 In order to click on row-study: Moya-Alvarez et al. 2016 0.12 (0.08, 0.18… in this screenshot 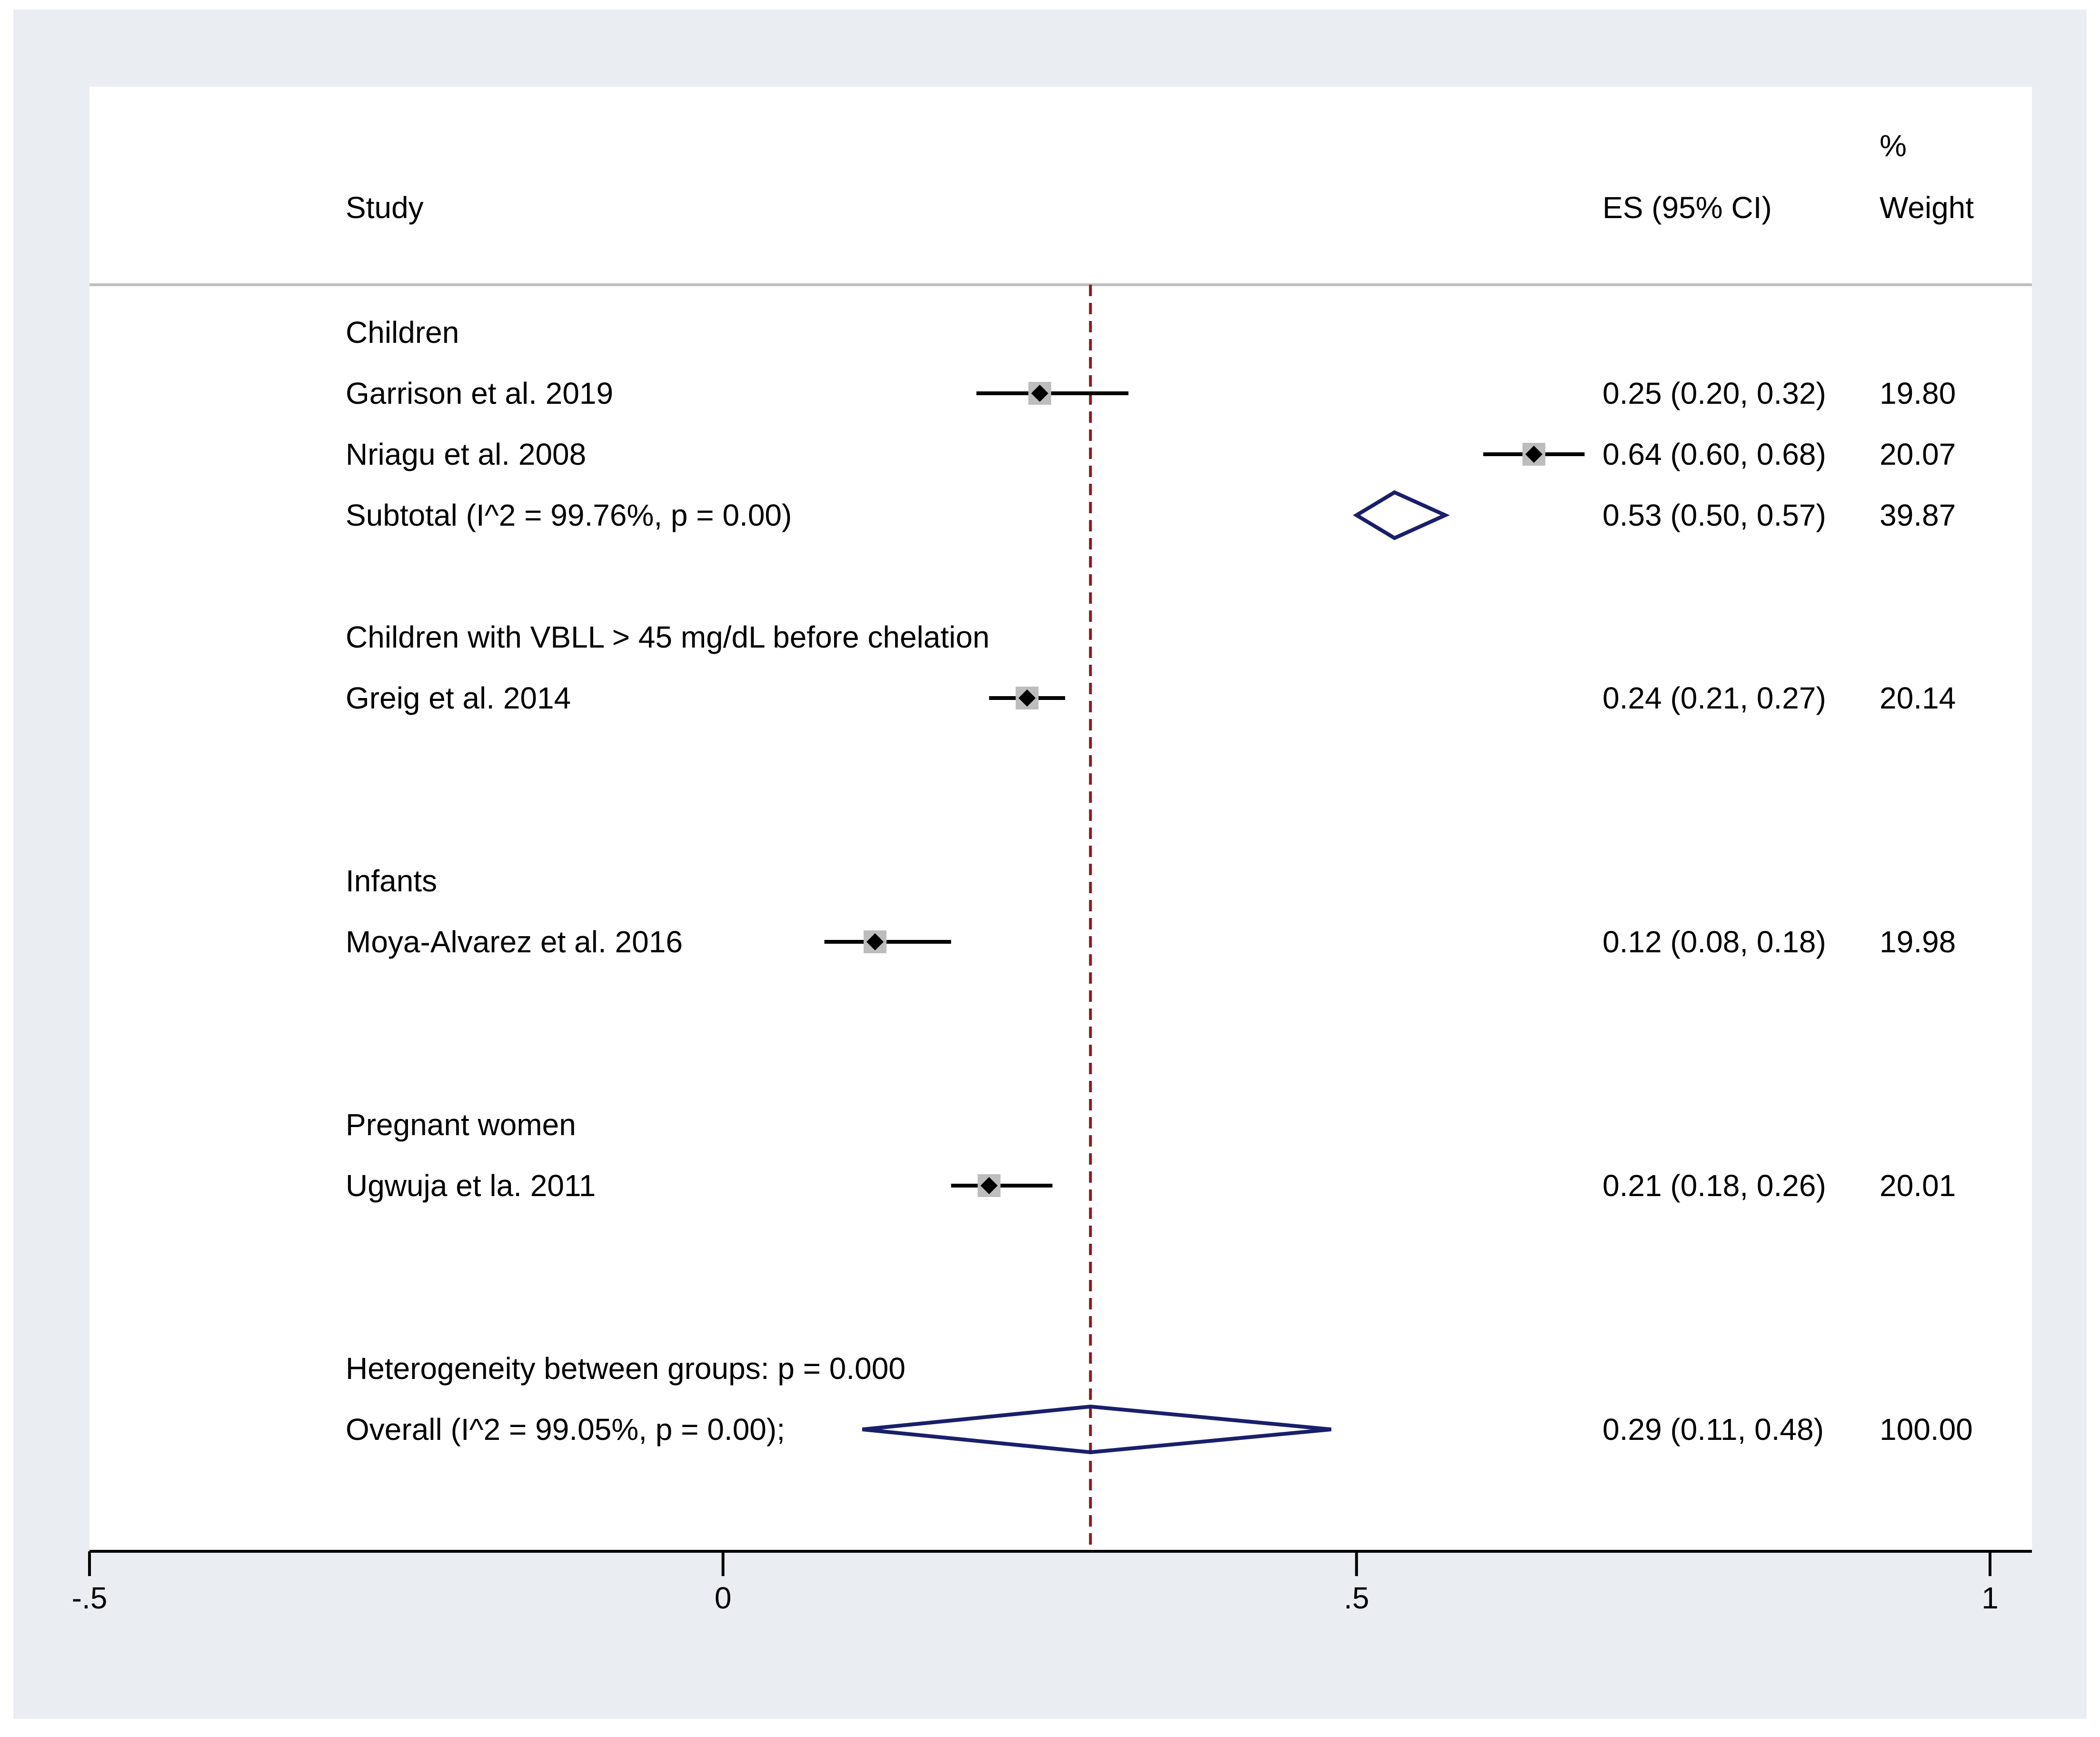, I will do `click(1151, 942)`.